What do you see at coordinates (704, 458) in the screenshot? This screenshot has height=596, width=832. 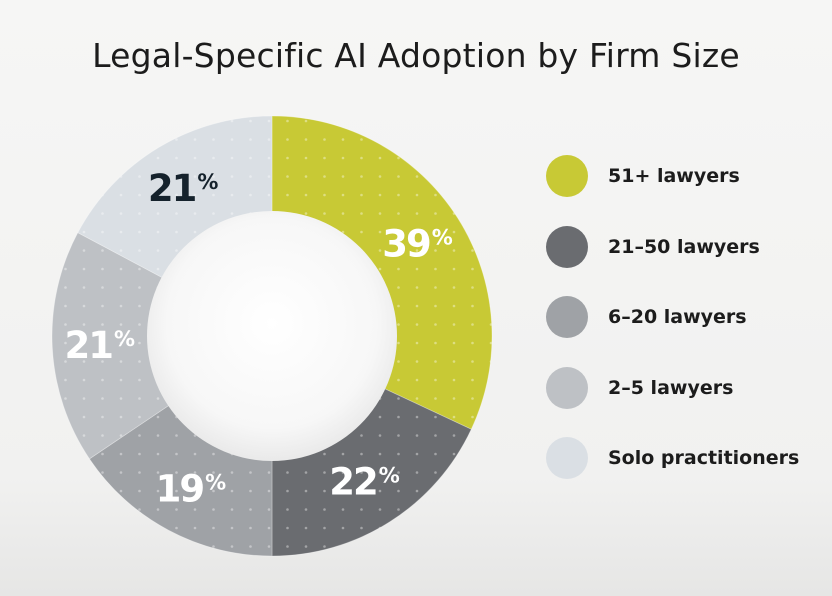 I see `legend-label-solo-practitioners: Solo practitioners` at bounding box center [704, 458].